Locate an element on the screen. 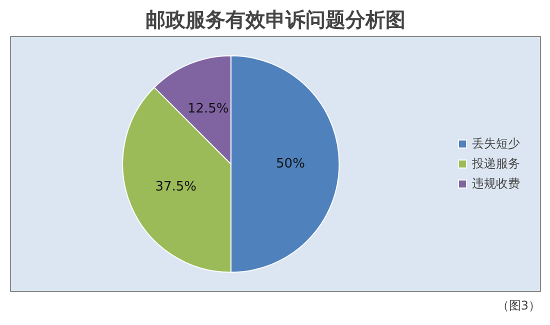  legend-label: 丢失短少 is located at coordinates (496, 143).